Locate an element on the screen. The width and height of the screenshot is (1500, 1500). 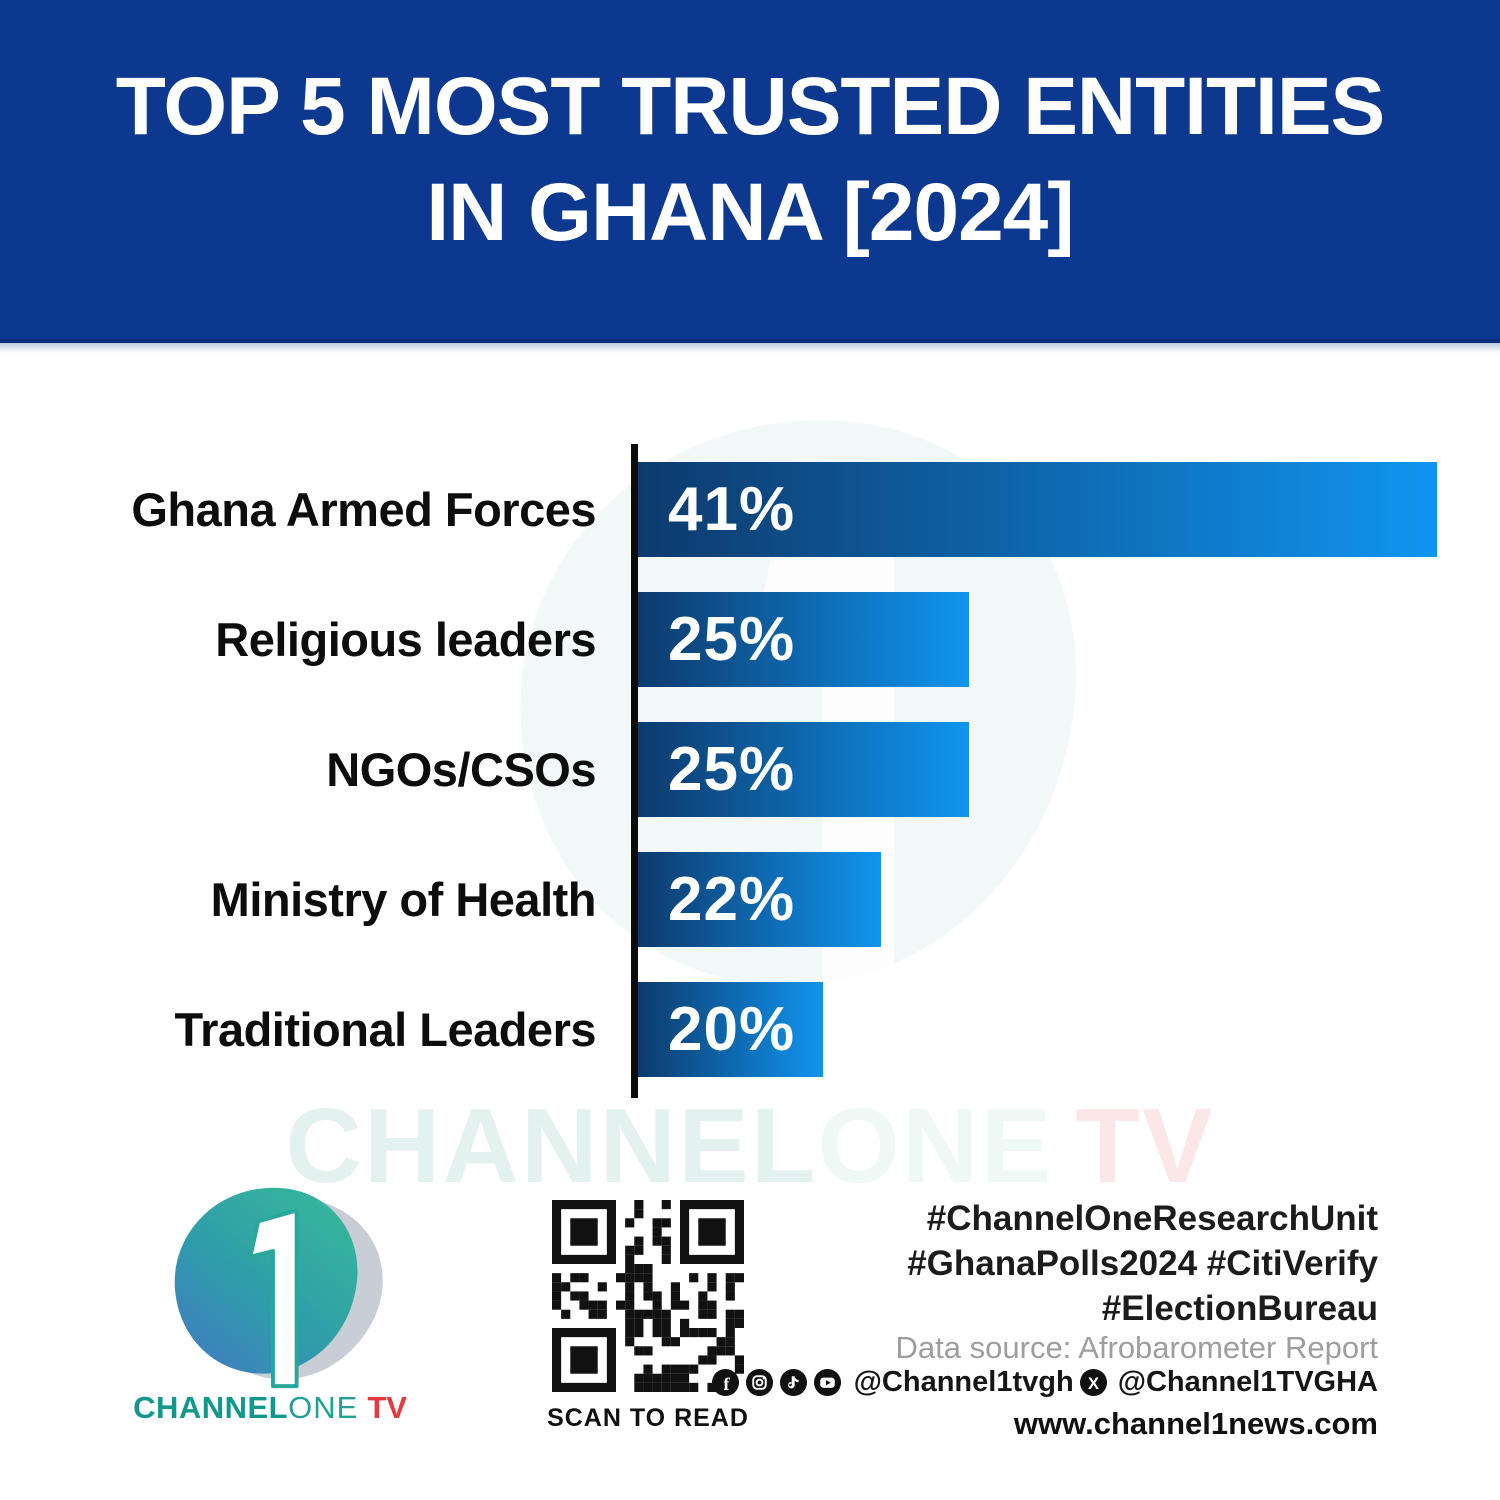
watermark-one: ONE is located at coordinates (935, 1146).